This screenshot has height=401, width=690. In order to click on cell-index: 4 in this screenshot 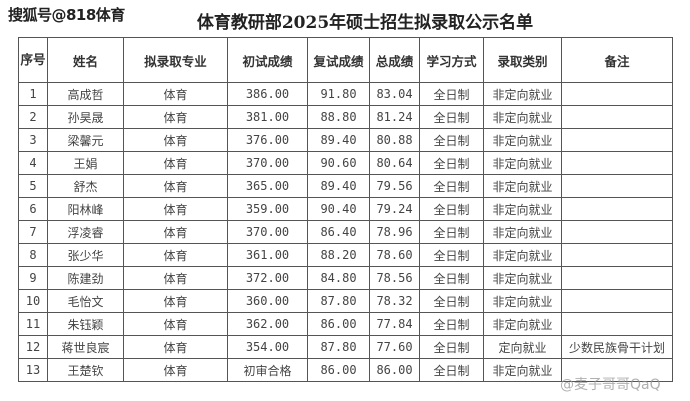, I will do `click(33, 163)`.